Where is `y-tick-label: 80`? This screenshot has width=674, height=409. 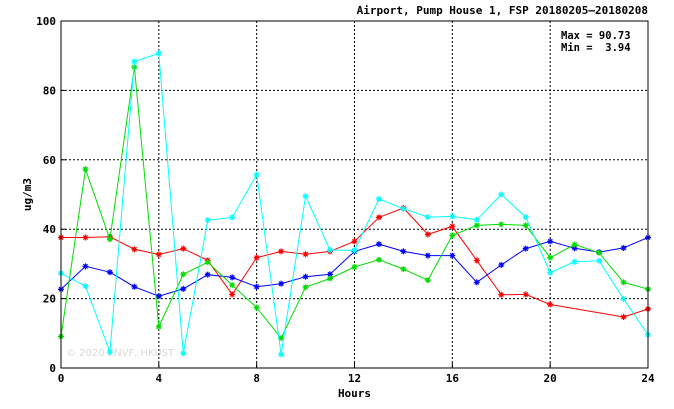
y-tick-label: 80 is located at coordinates (49, 90).